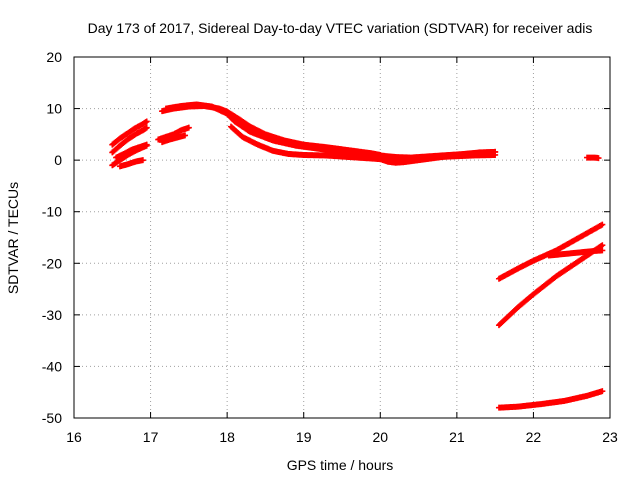 The height and width of the screenshot is (485, 640). I want to click on series-arc-a4, so click(131, 151).